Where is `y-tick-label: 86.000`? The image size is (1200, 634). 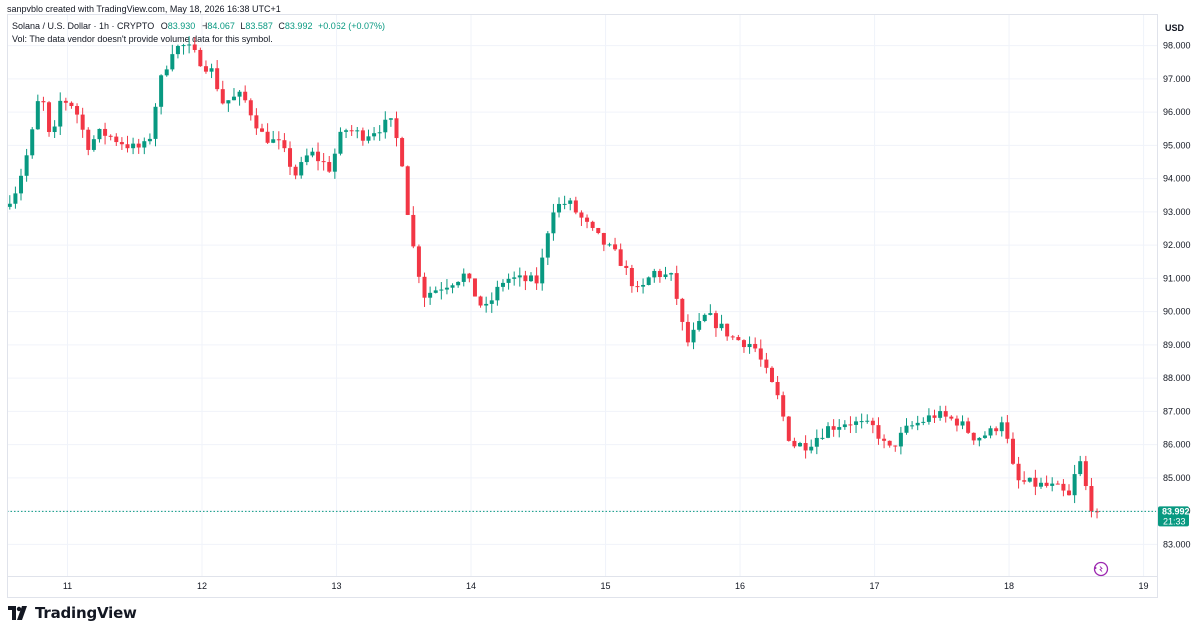
y-tick-label: 86.000 is located at coordinates (1177, 445).